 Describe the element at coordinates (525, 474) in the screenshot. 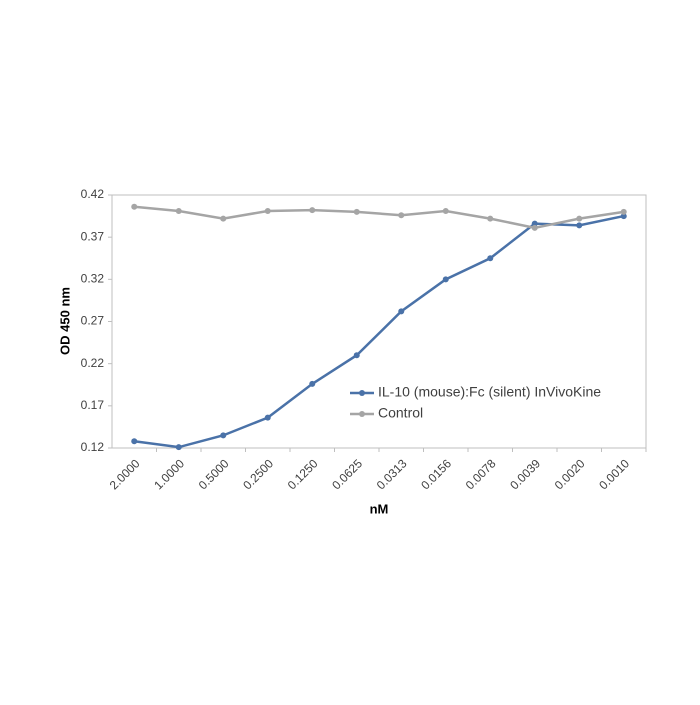

I see `x-tick-label: 0.0039` at that location.